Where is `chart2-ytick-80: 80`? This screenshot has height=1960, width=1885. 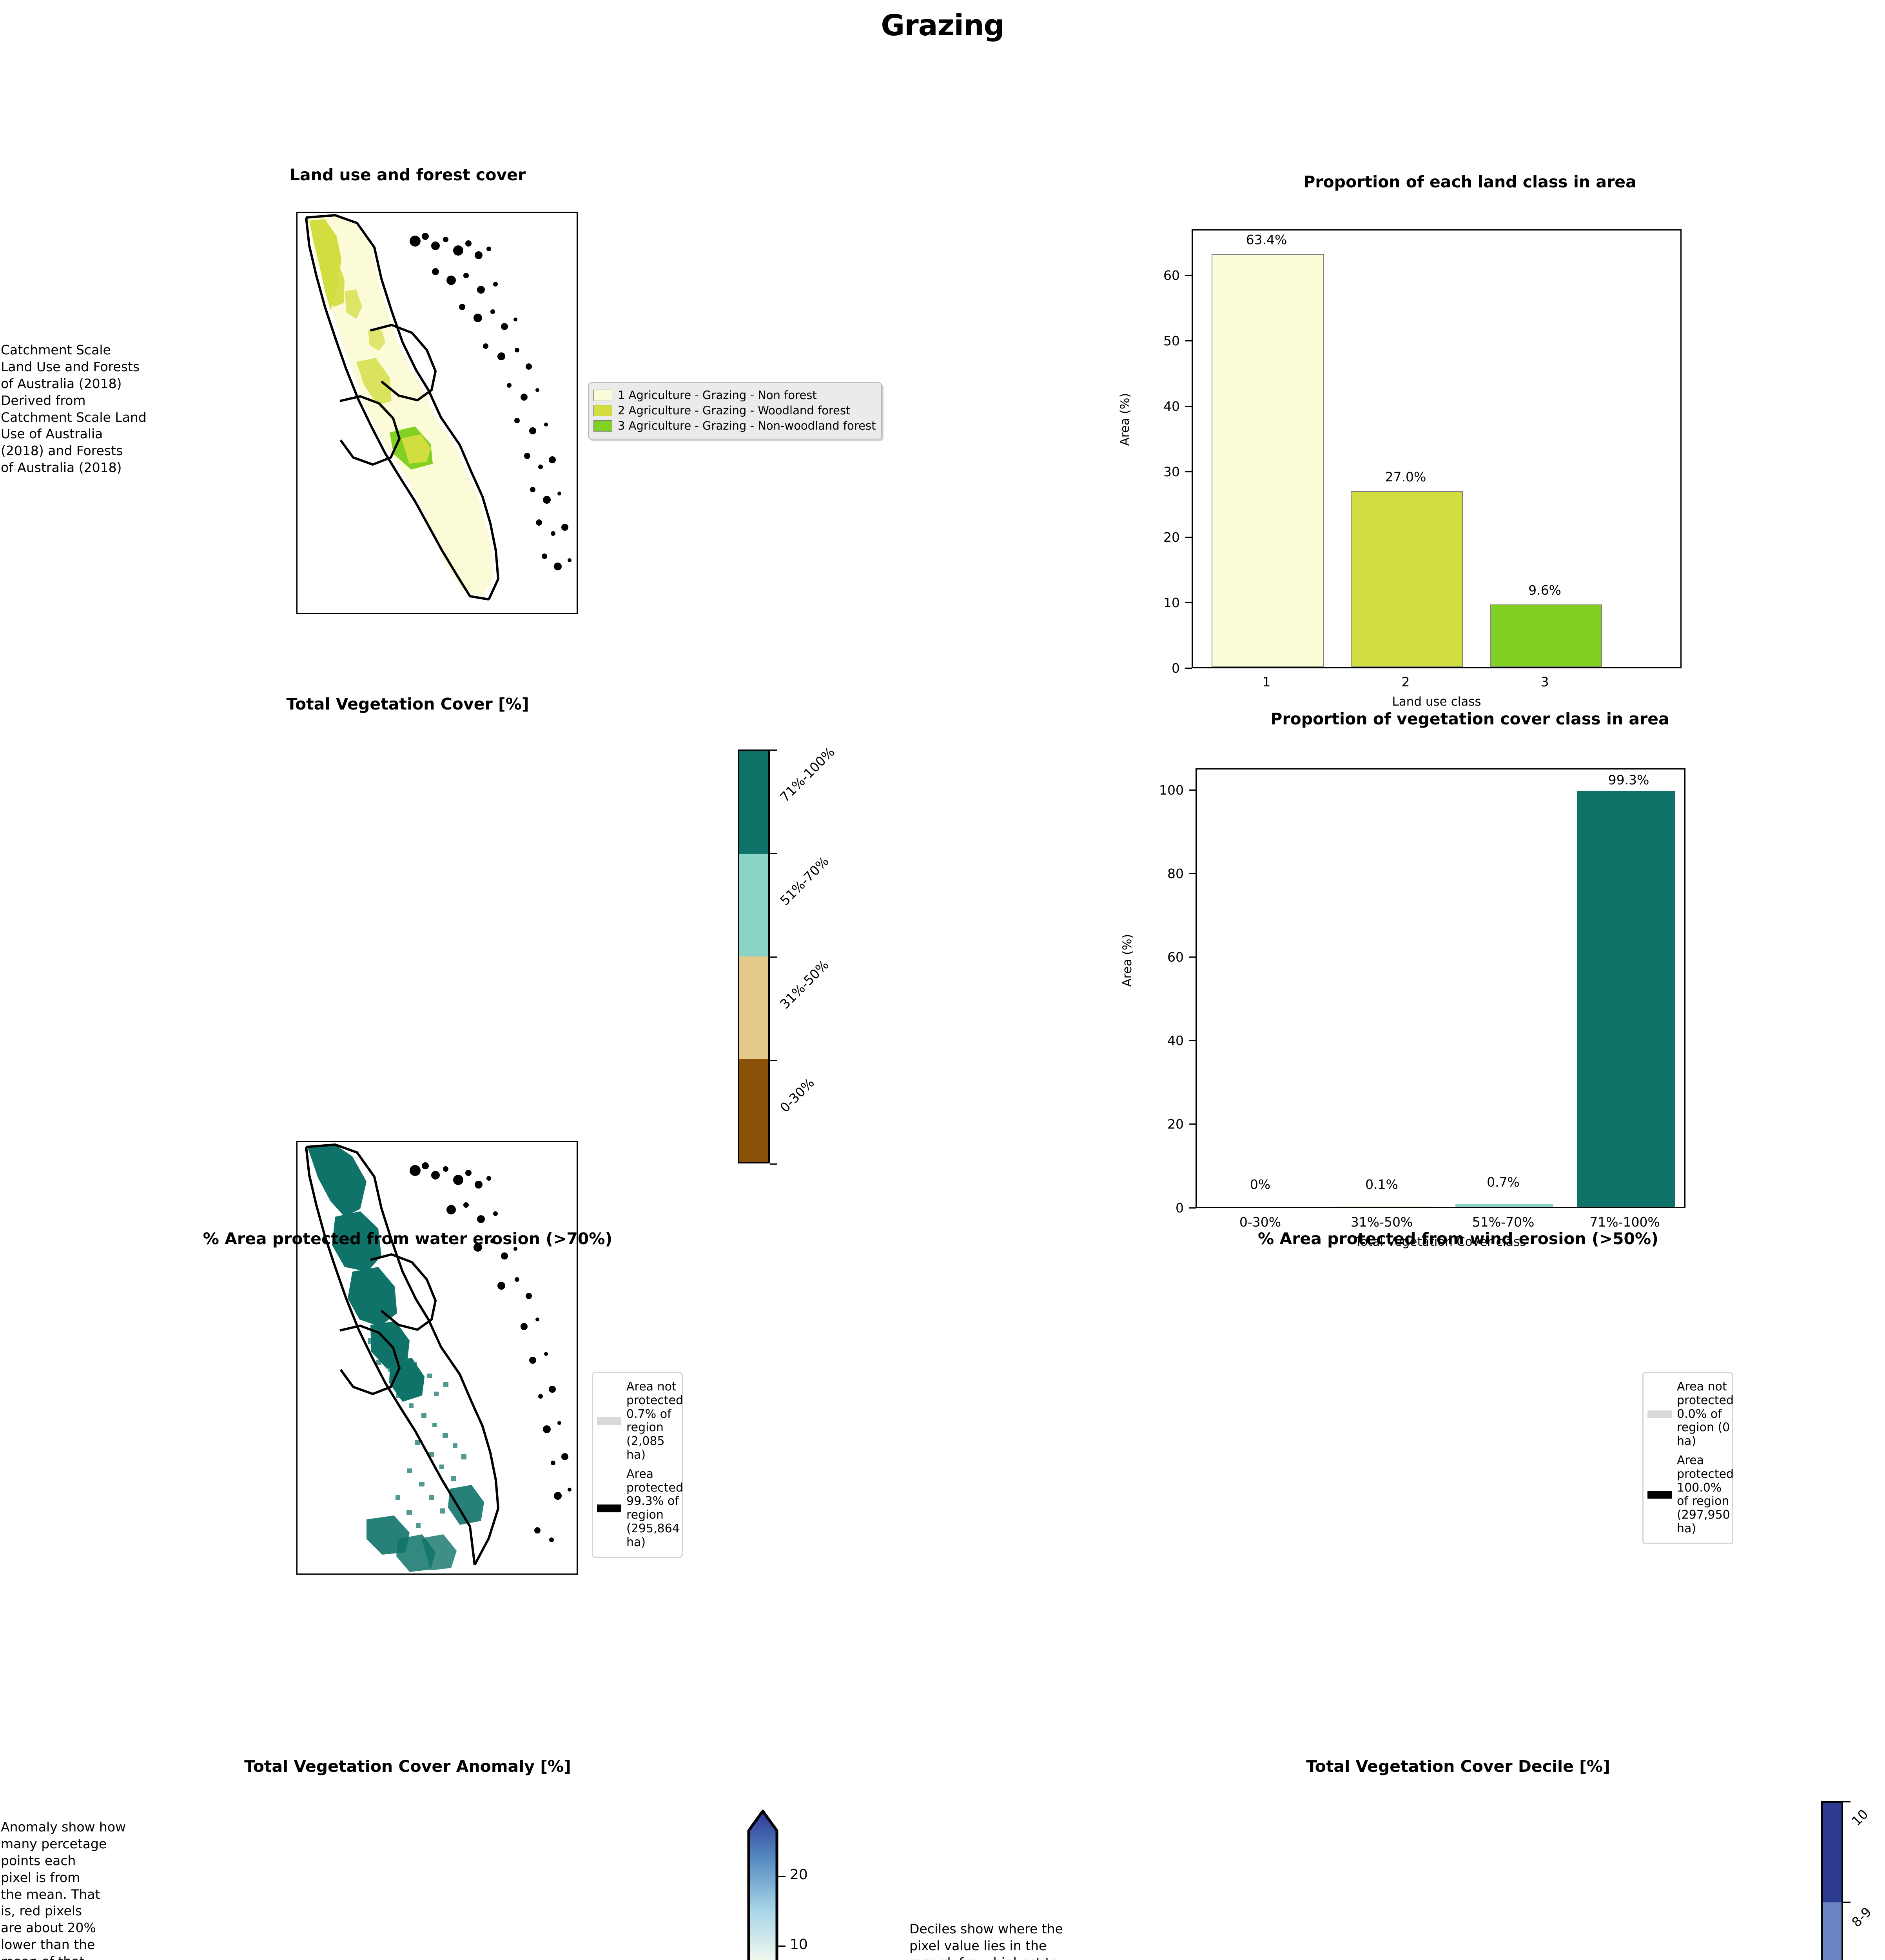
chart2-ytick-80: 80 is located at coordinates (1175, 873).